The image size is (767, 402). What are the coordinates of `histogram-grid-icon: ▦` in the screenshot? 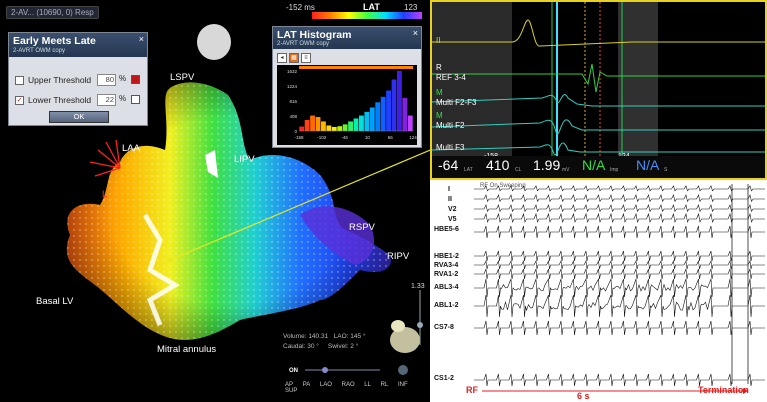 It's located at (294, 58).